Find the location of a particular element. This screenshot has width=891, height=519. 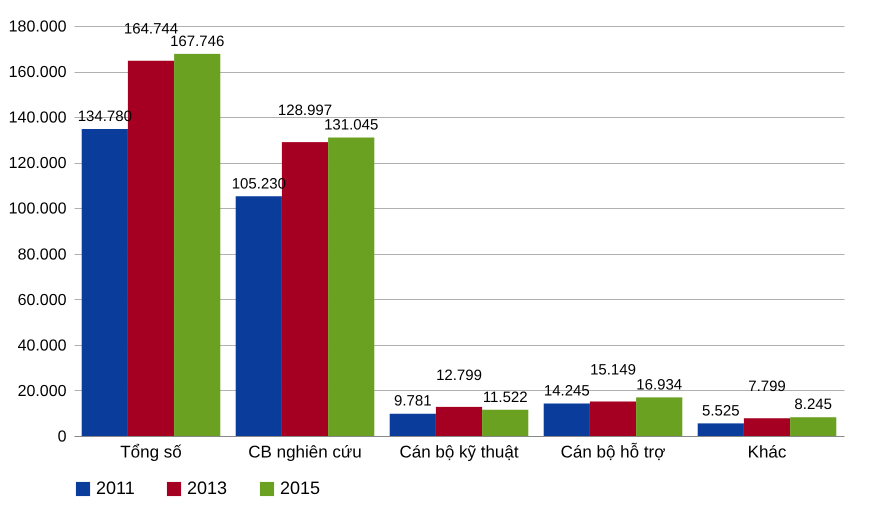

data-label: 128.997 is located at coordinates (305, 111).